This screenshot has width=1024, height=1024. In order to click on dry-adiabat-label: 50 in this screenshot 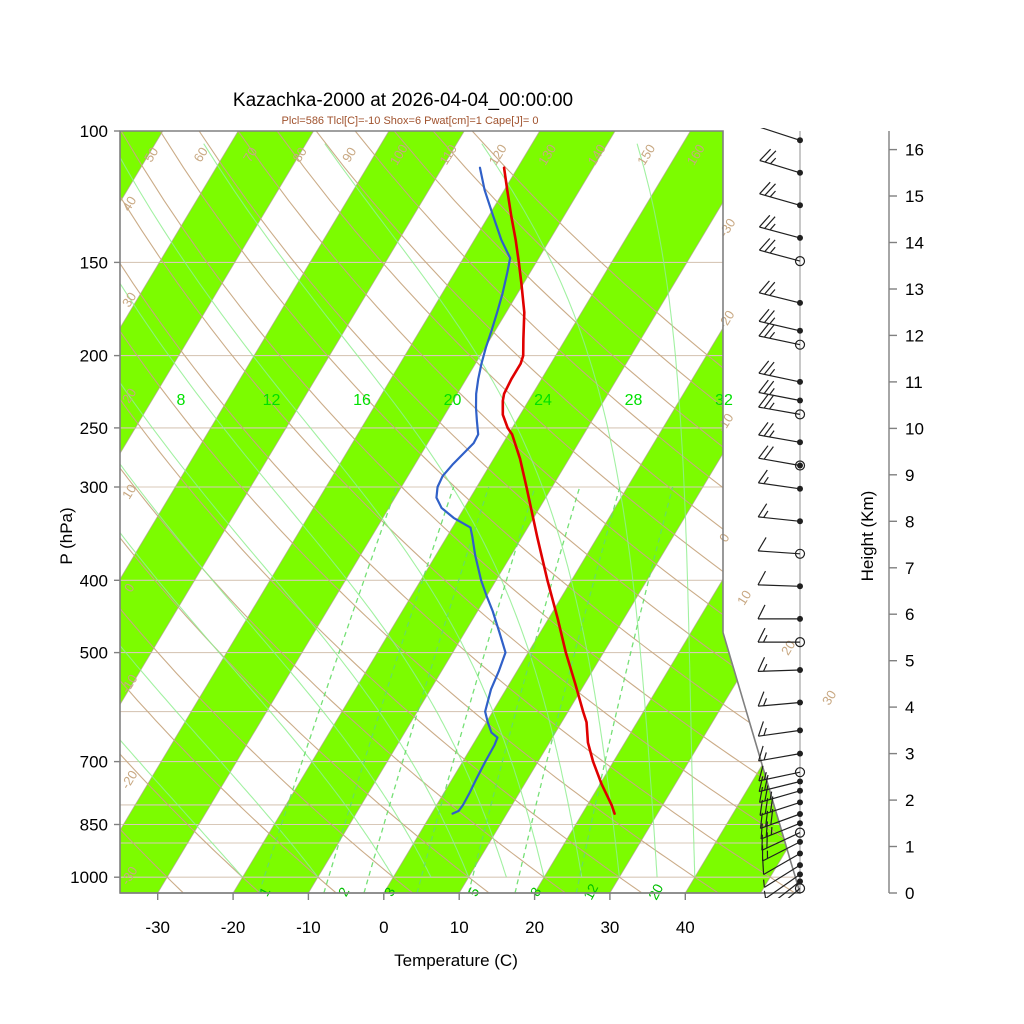, I will do `click(151, 155)`.